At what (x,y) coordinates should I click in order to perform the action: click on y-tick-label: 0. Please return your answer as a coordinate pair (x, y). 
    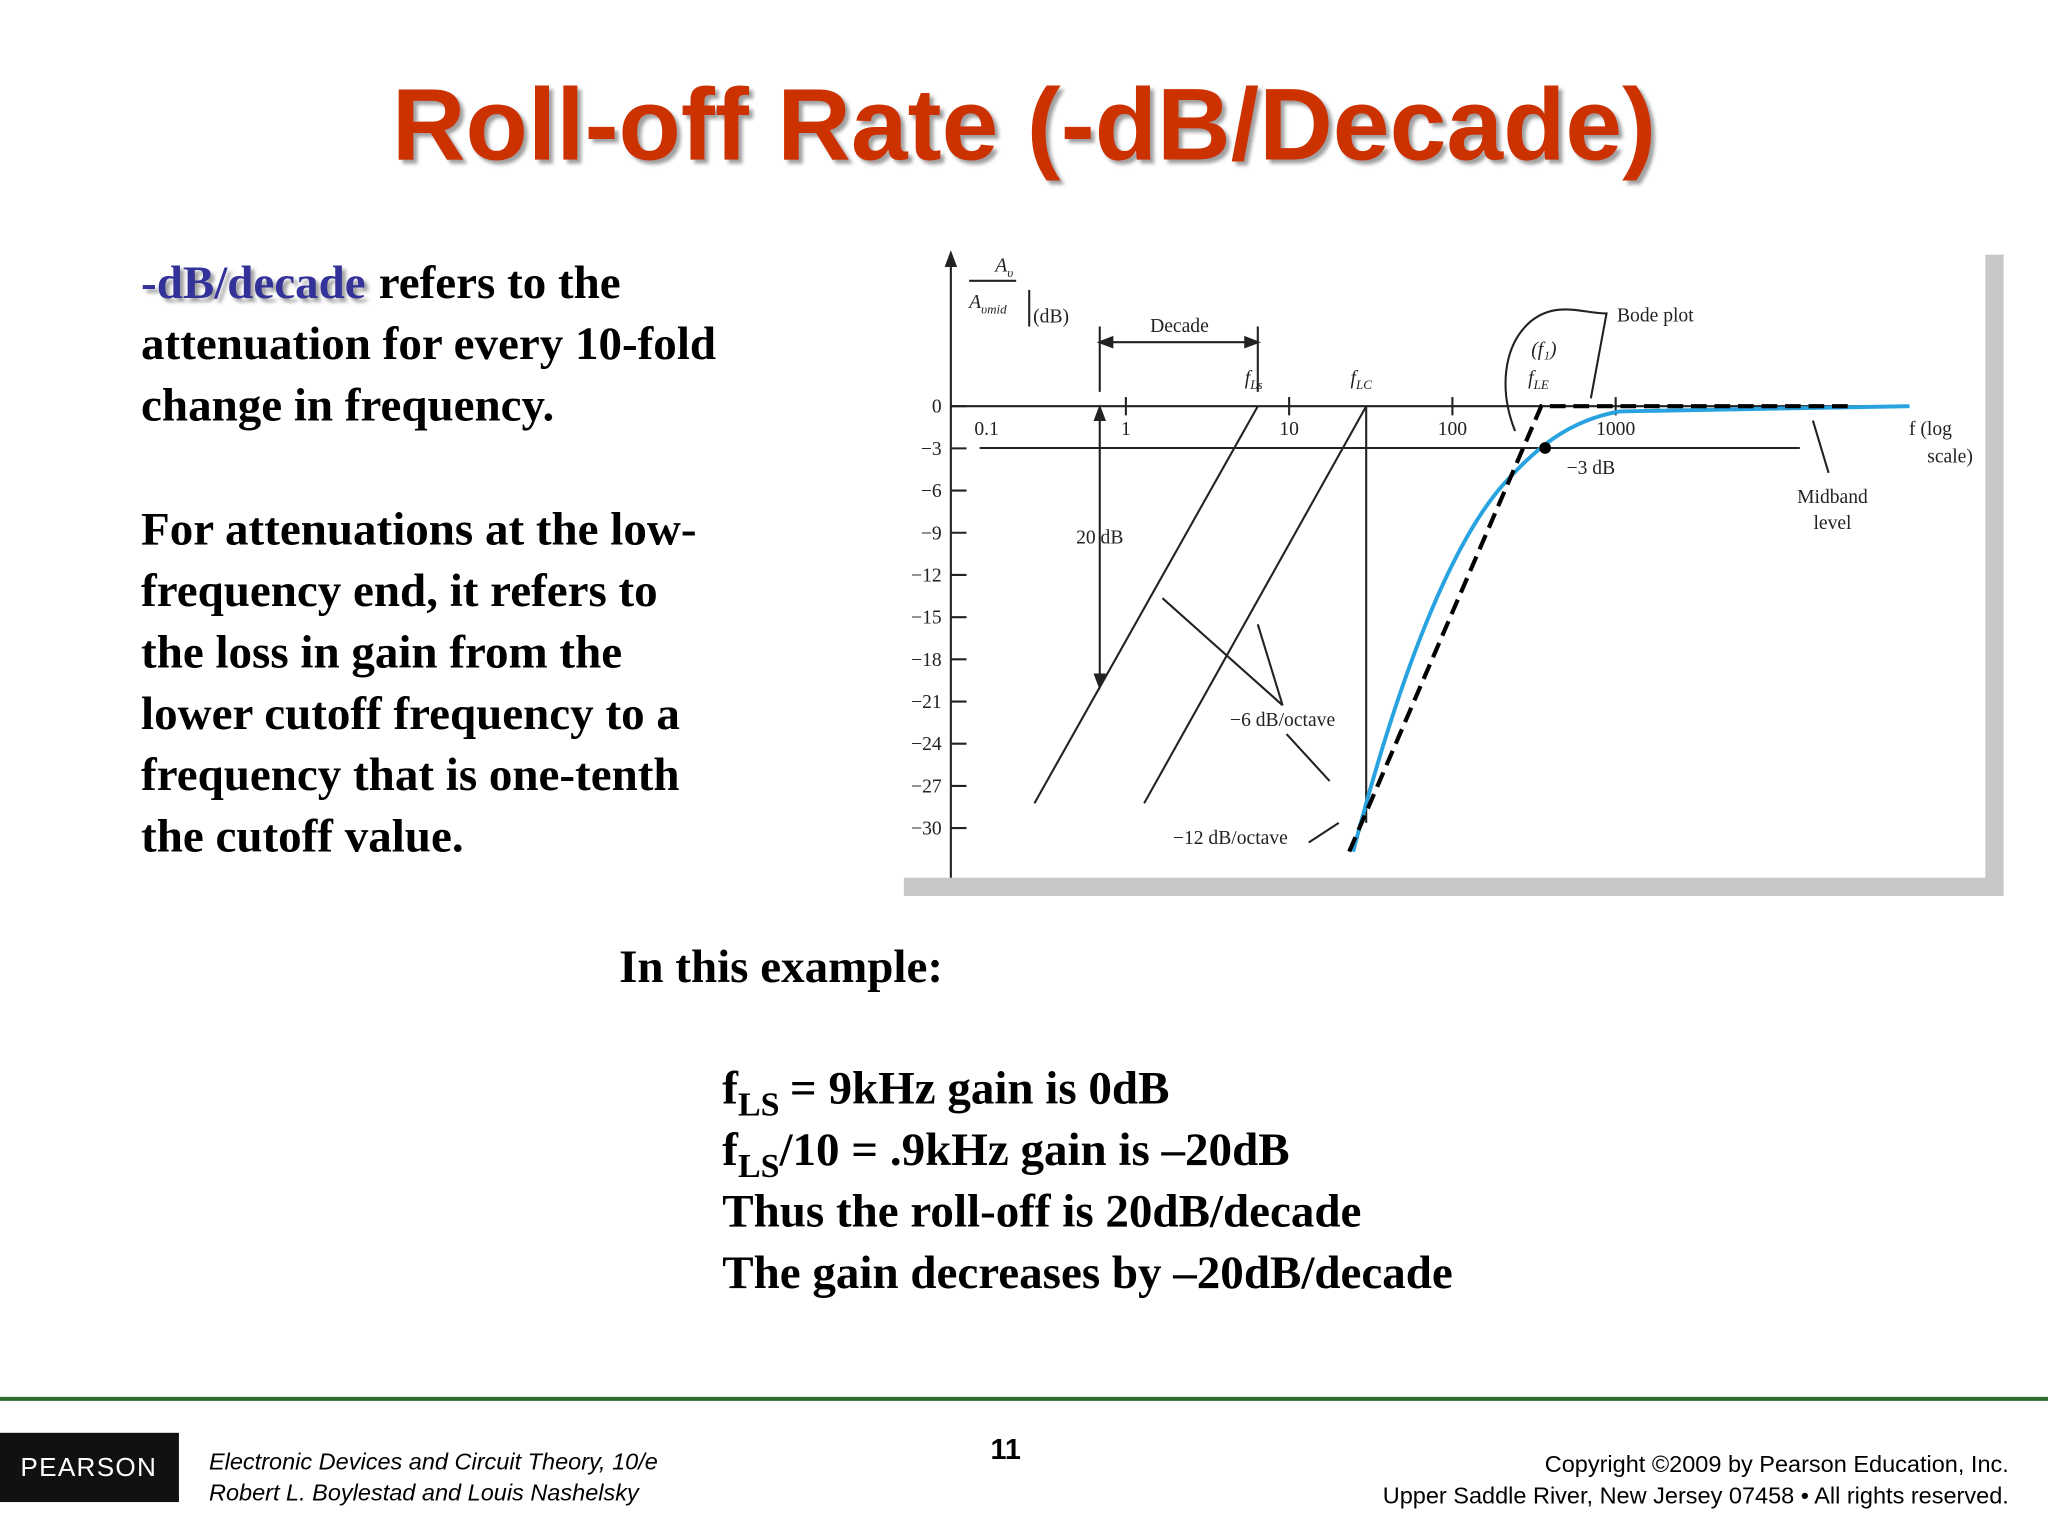
    Looking at the image, I should click on (937, 407).